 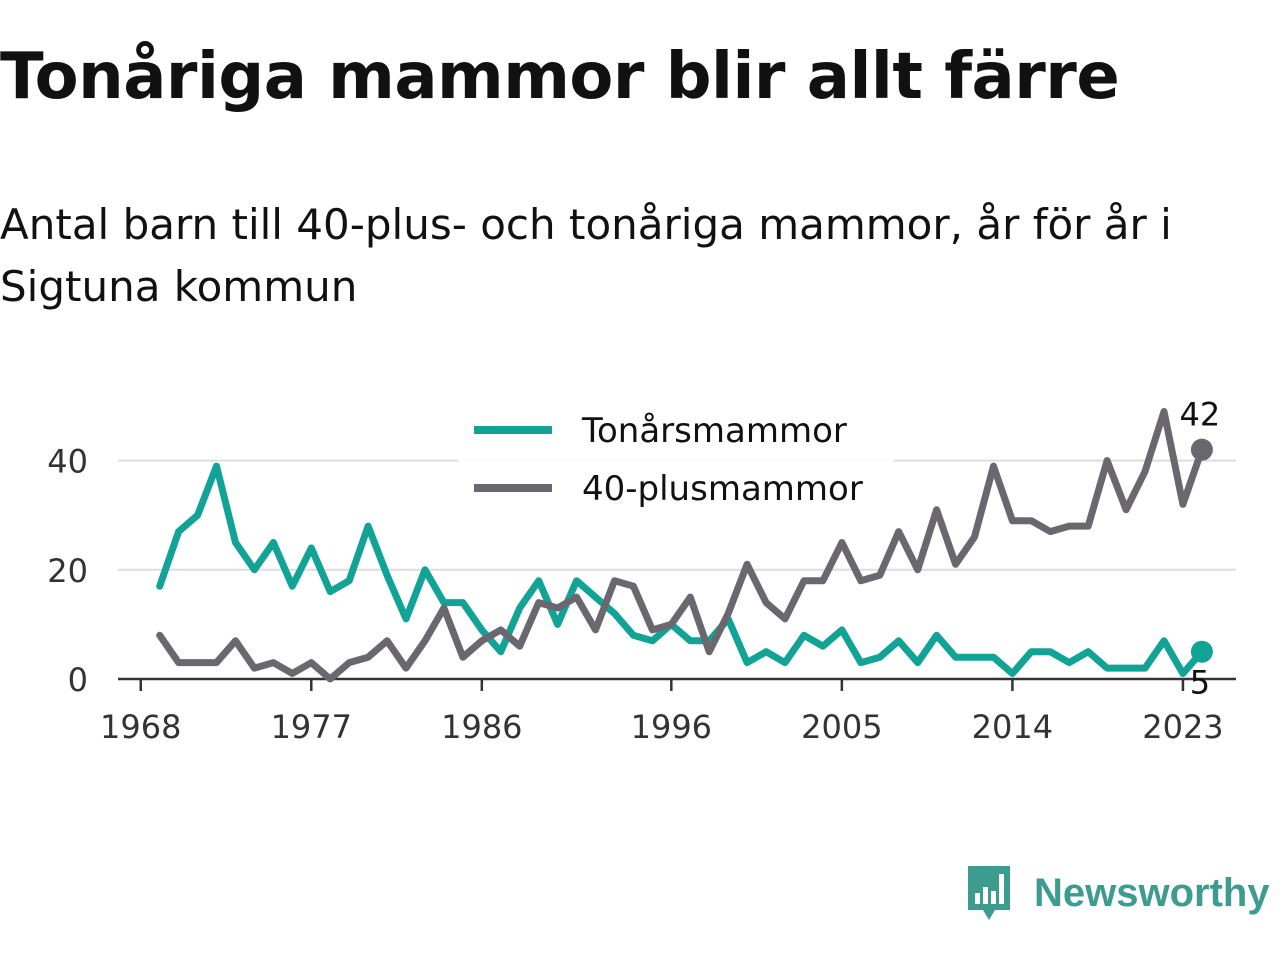 I want to click on x-tick-label: 1977, so click(x=311, y=727).